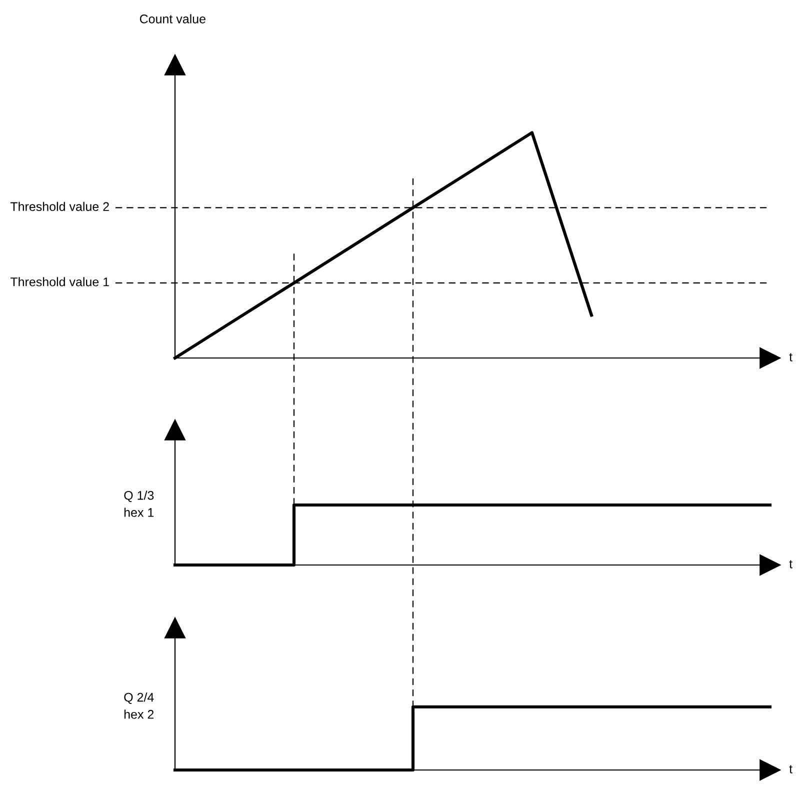 Image resolution: width=806 pixels, height=787 pixels. Describe the element at coordinates (139, 705) in the screenshot. I see `text: Q 2/4 hex 2` at that location.